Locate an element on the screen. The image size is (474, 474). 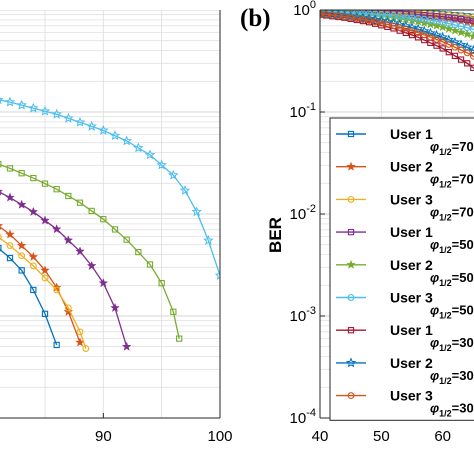
right-series-group is located at coordinates (397, 40).